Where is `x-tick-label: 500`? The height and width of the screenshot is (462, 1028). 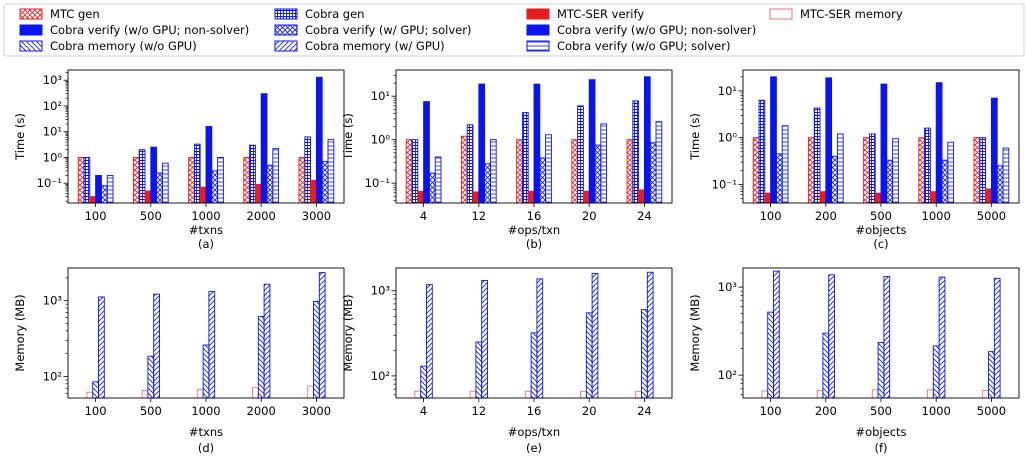 x-tick-label: 500 is located at coordinates (881, 216).